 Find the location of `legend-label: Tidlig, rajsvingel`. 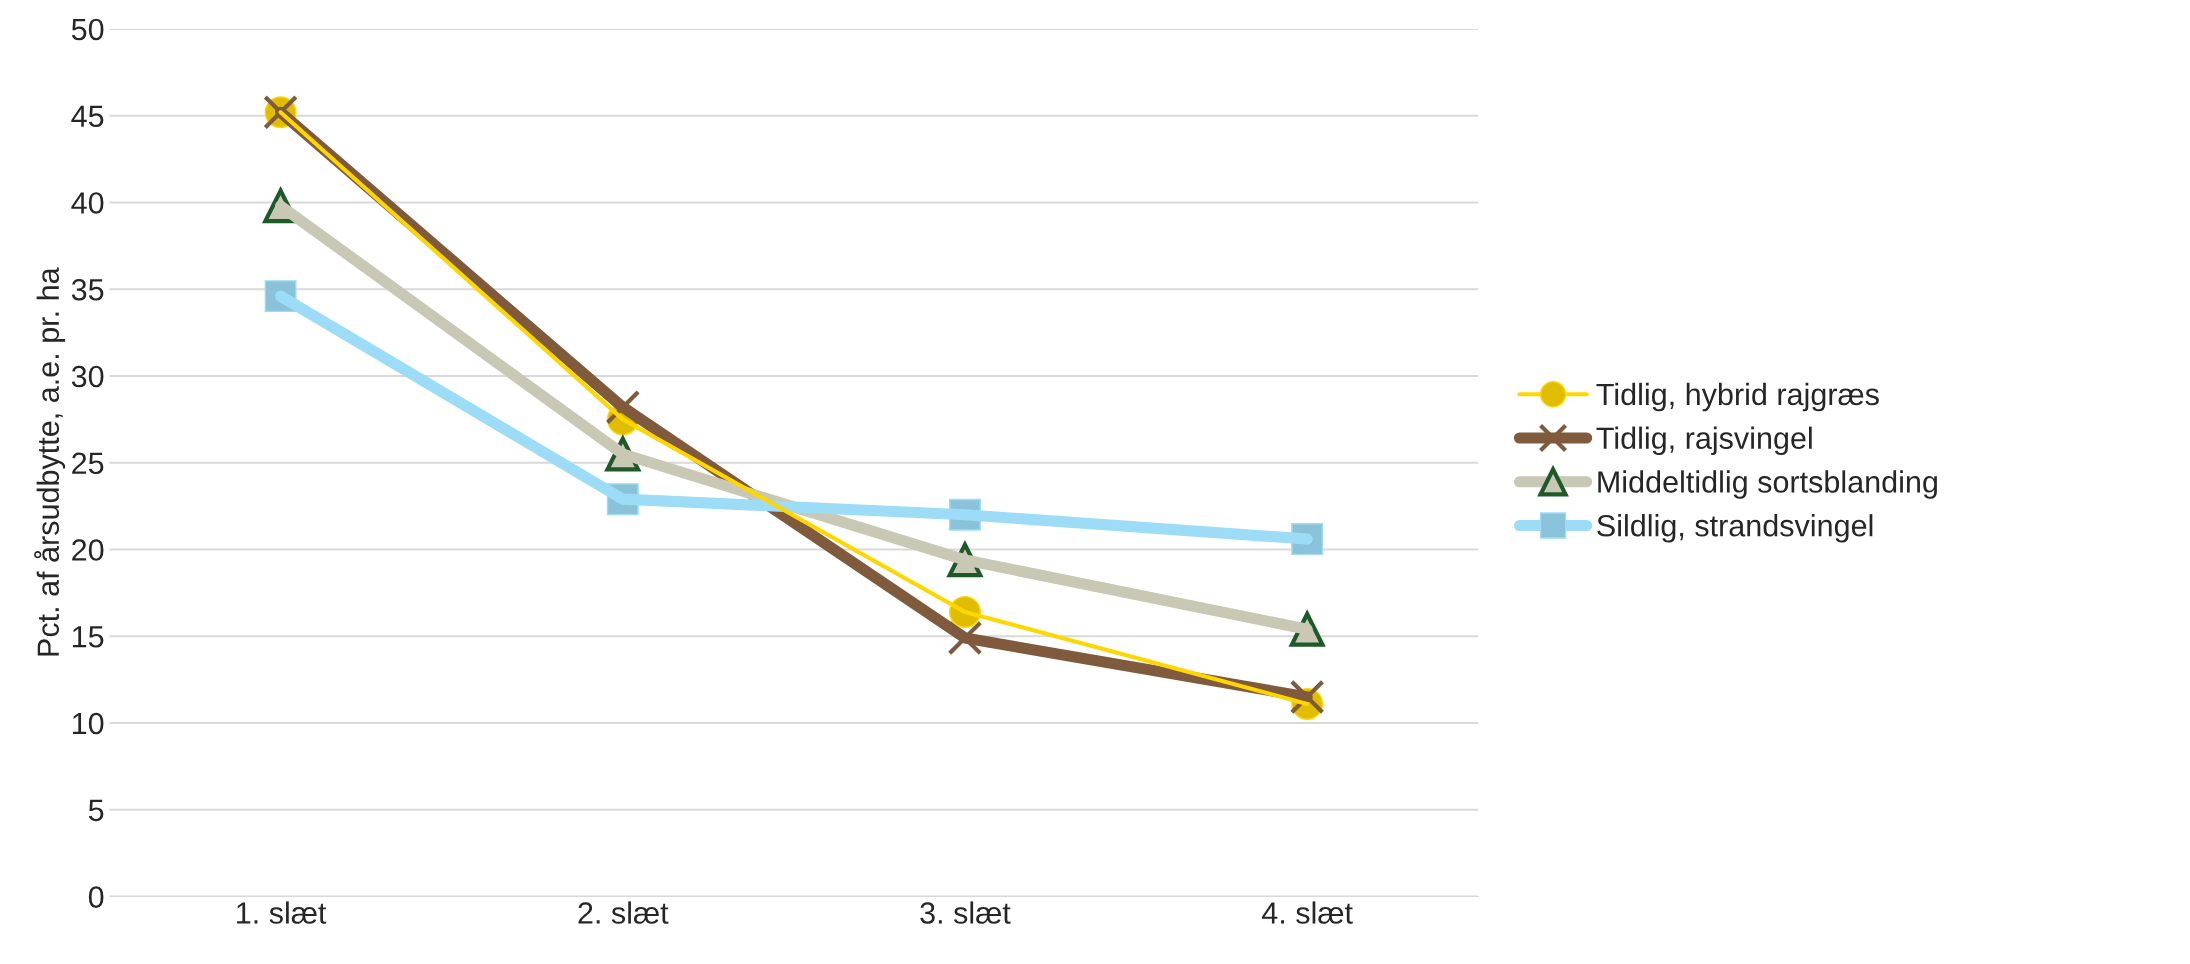

legend-label: Tidlig, rajsvingel is located at coordinates (1704, 441).